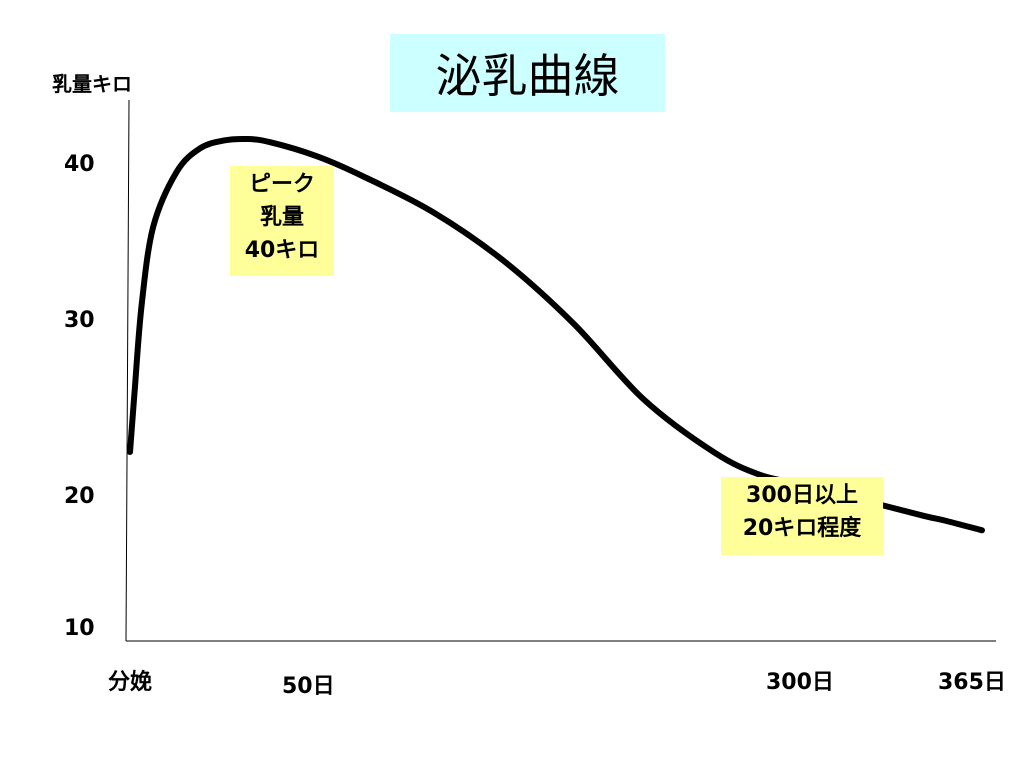 The width and height of the screenshot is (1024, 768). What do you see at coordinates (281, 217) in the screenshot?
I see `annotation-line: 乳量` at bounding box center [281, 217].